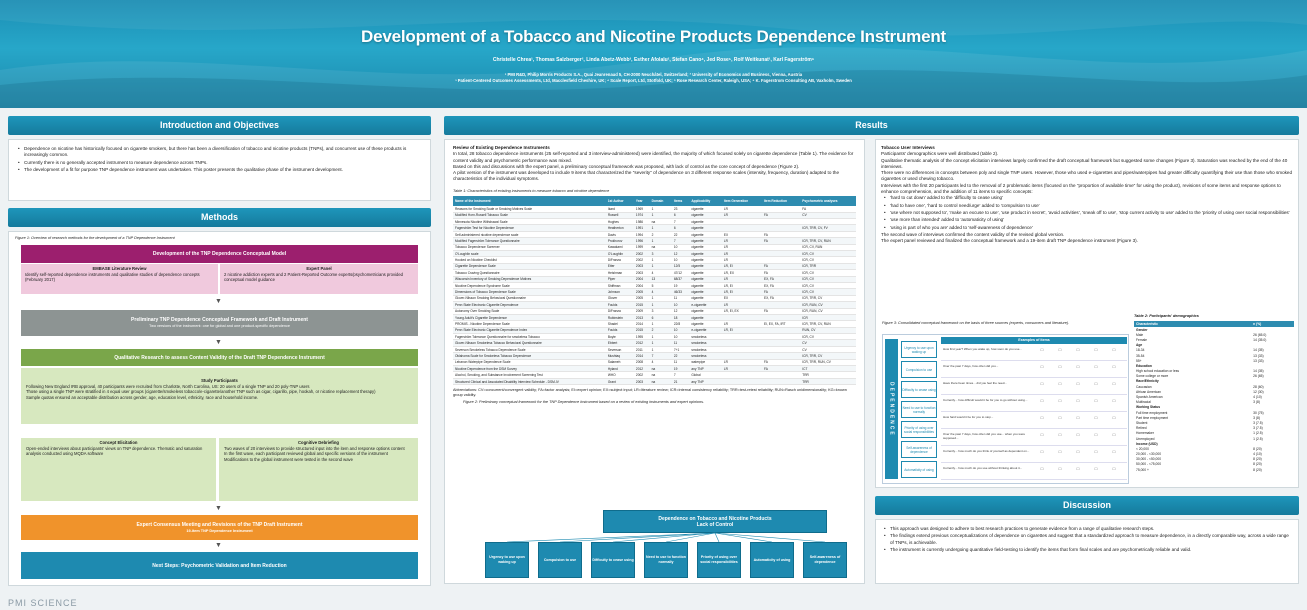 Image resolution: width=1307 pixels, height=610 pixels. I want to click on table-cell: Johnson, so click(619, 292).